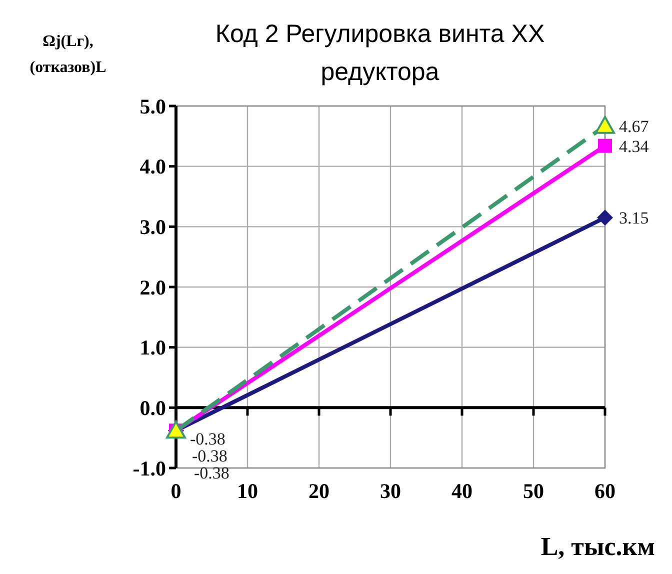 The height and width of the screenshot is (574, 672). What do you see at coordinates (68, 54) in the screenshot?
I see `y-axis-title: Ωj(Lг), (отказов)L` at bounding box center [68, 54].